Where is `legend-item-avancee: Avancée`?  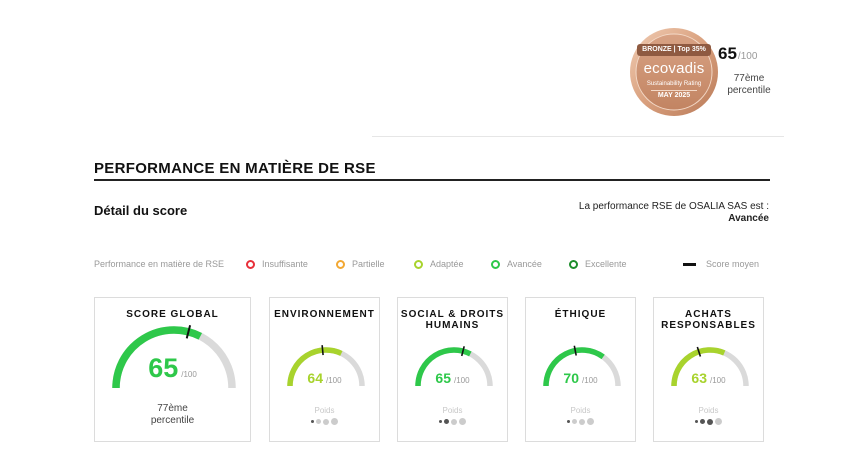 legend-item-avancee: Avancée is located at coordinates (516, 264).